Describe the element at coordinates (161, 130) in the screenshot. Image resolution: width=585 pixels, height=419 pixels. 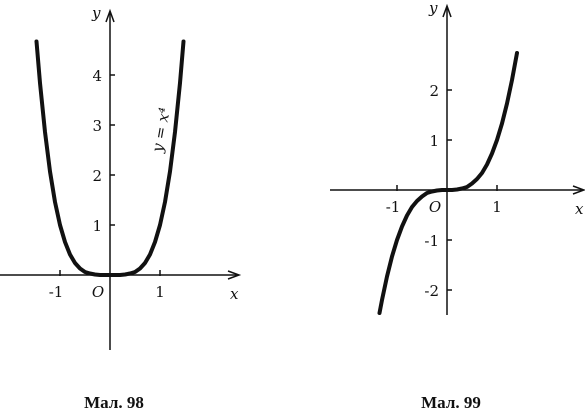
I see `curve-annotation: y = x⁴` at that location.